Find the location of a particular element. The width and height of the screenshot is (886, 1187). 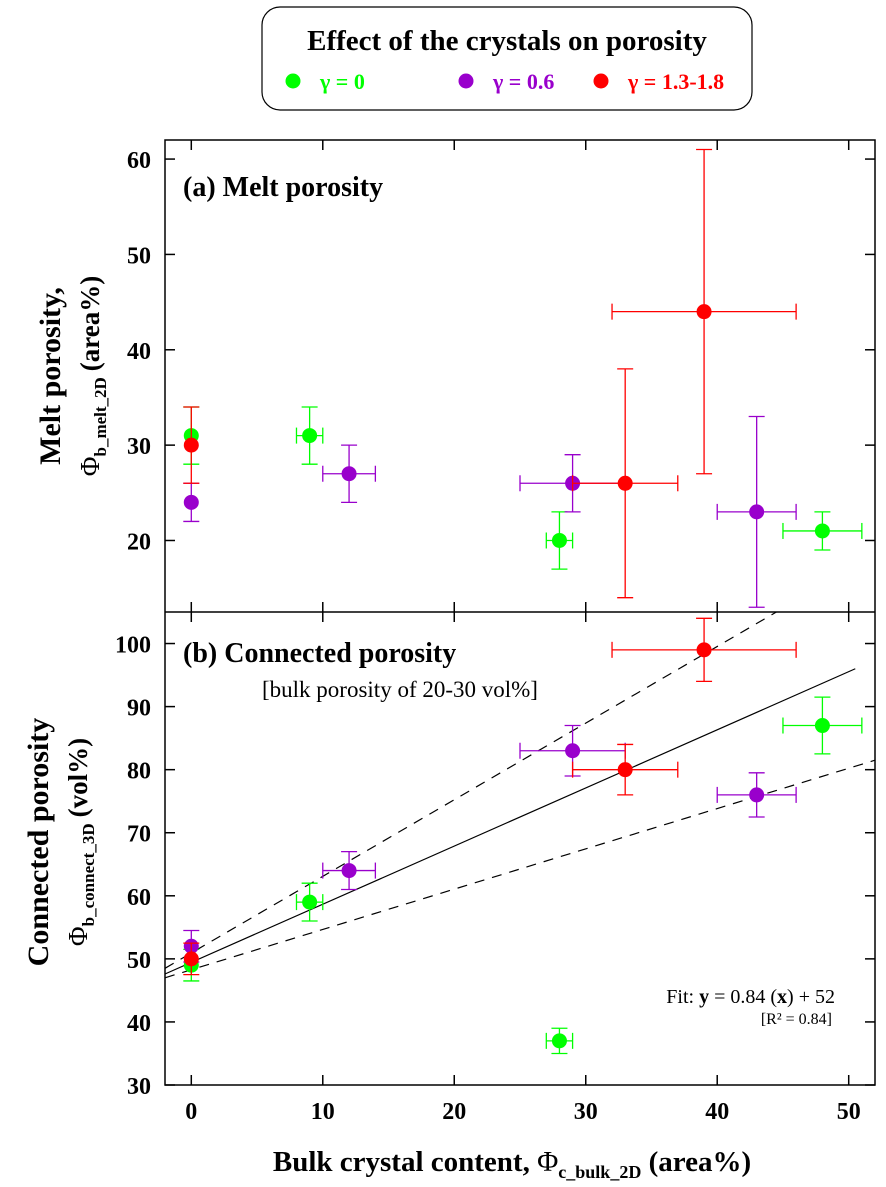

x-tick-label: 40 is located at coordinates (717, 1112).